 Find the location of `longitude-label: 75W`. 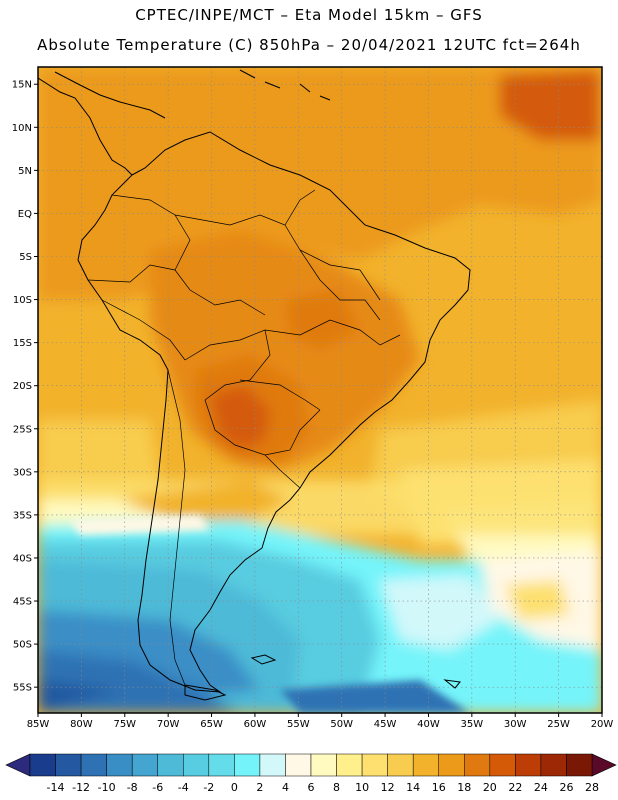

longitude-label: 75W is located at coordinates (124, 724).